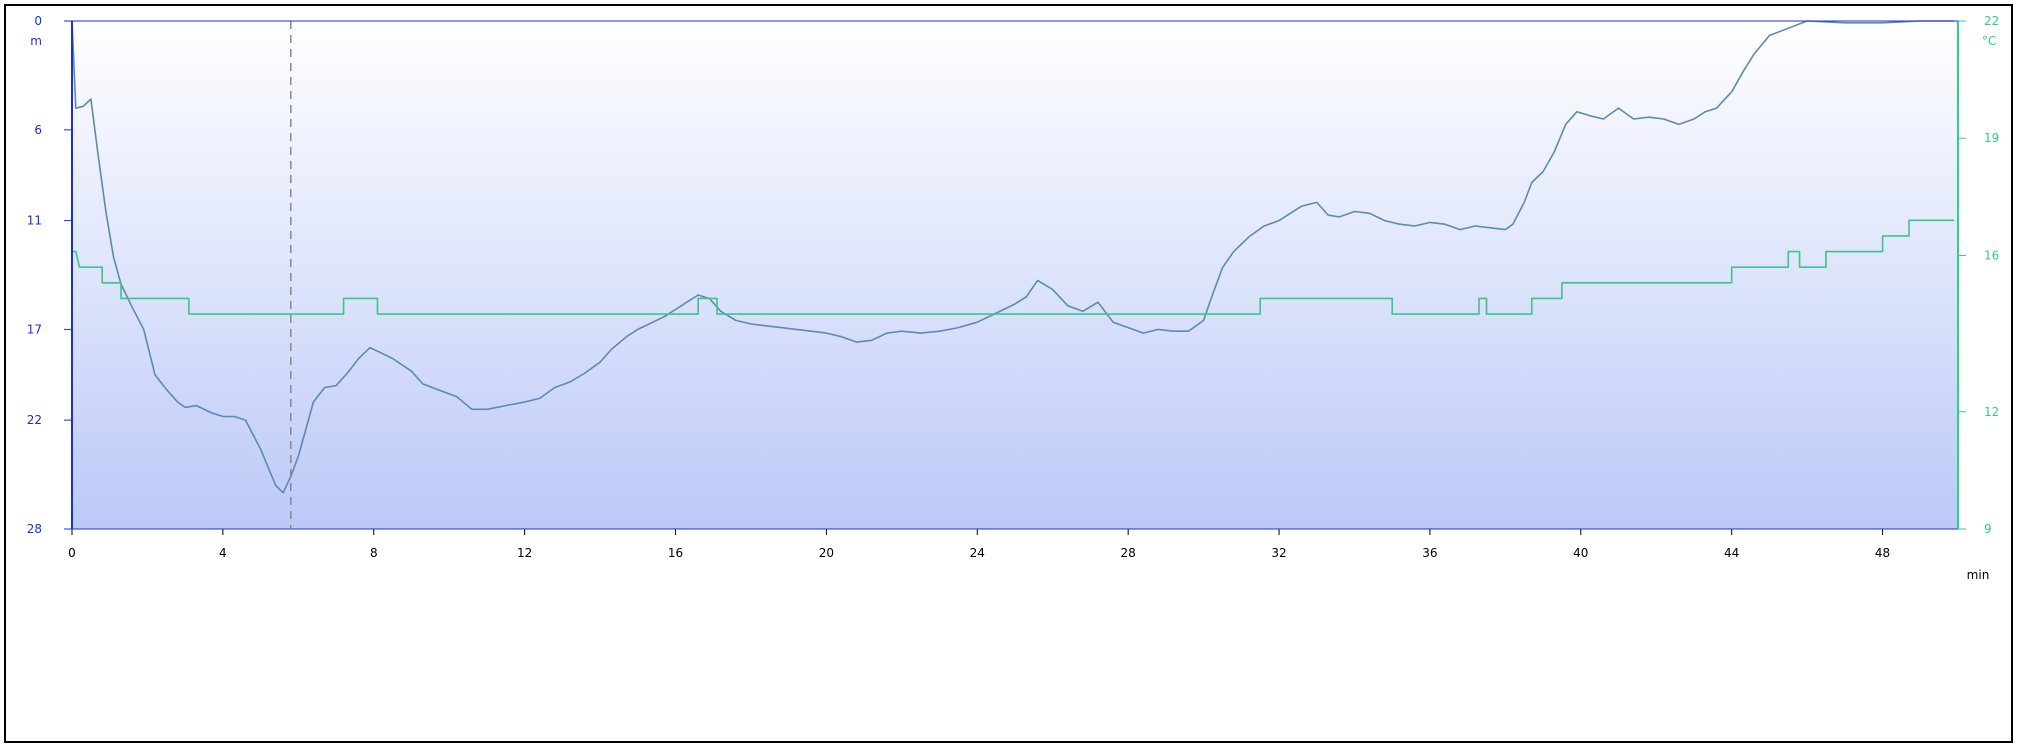 The height and width of the screenshot is (747, 2017). I want to click on x-tick-label: 40, so click(1580, 553).